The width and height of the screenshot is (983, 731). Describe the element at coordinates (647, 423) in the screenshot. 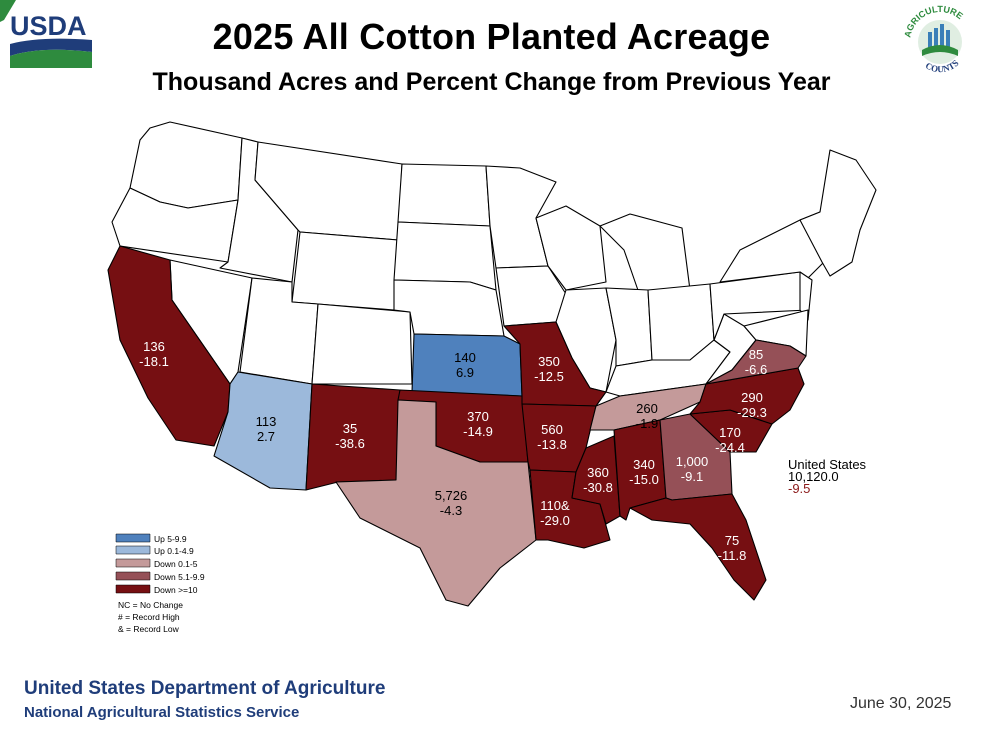

I see `label-tennessee-change: -1.9` at that location.